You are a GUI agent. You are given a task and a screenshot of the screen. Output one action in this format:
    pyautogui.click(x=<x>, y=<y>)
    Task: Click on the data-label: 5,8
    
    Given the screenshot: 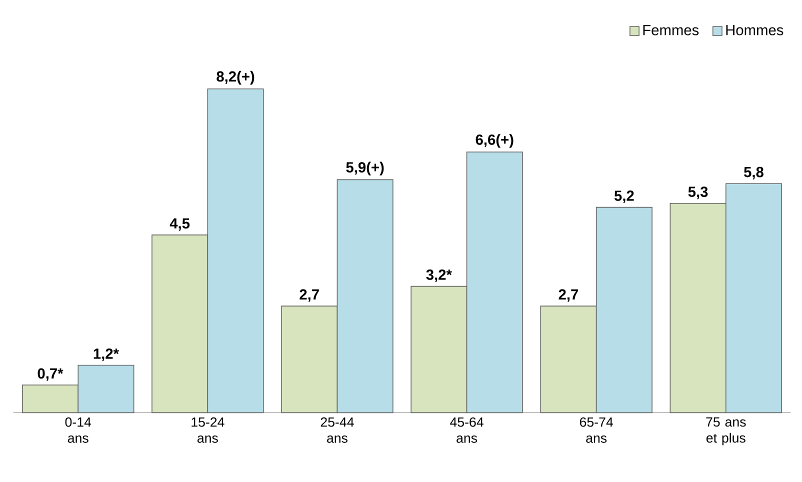 What is the action you would take?
    pyautogui.click(x=754, y=173)
    